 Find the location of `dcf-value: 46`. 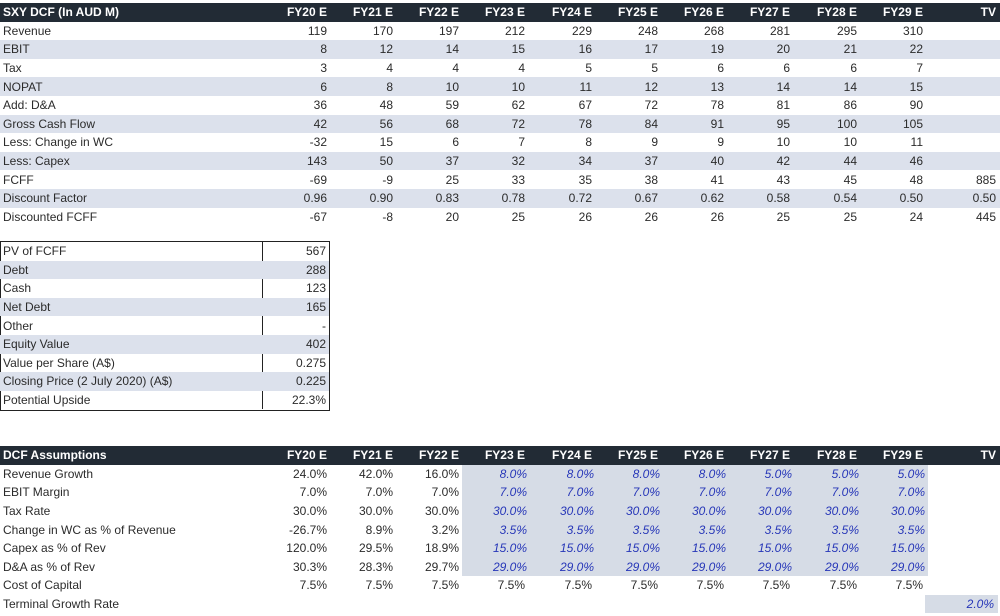

dcf-value: 46 is located at coordinates (916, 161).